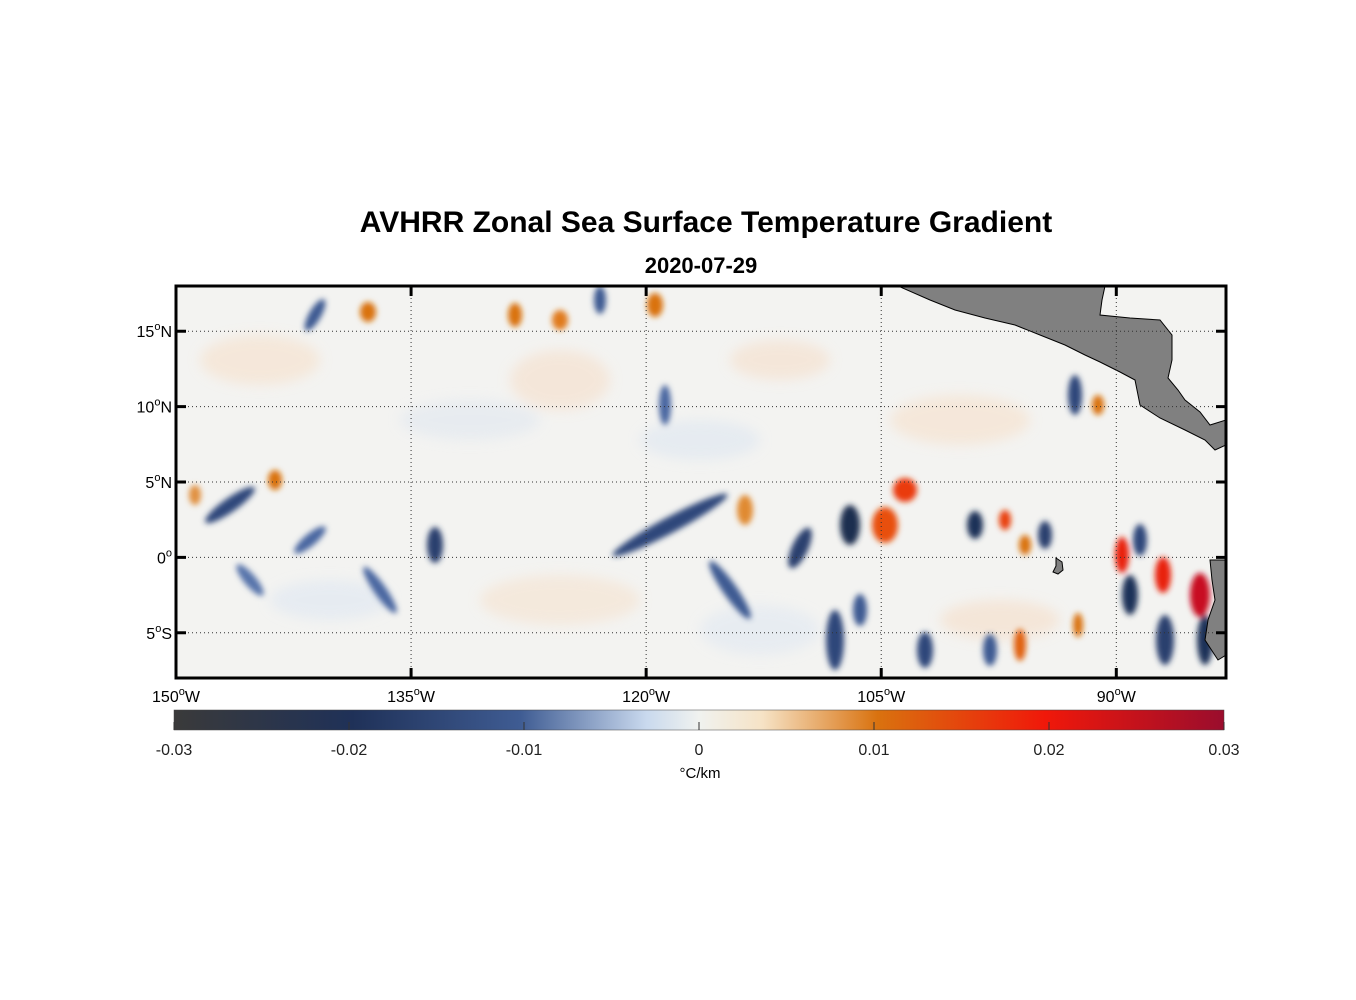 This screenshot has width=1356, height=1000. I want to click on colorbar-tick-label: -0.02, so click(349, 750).